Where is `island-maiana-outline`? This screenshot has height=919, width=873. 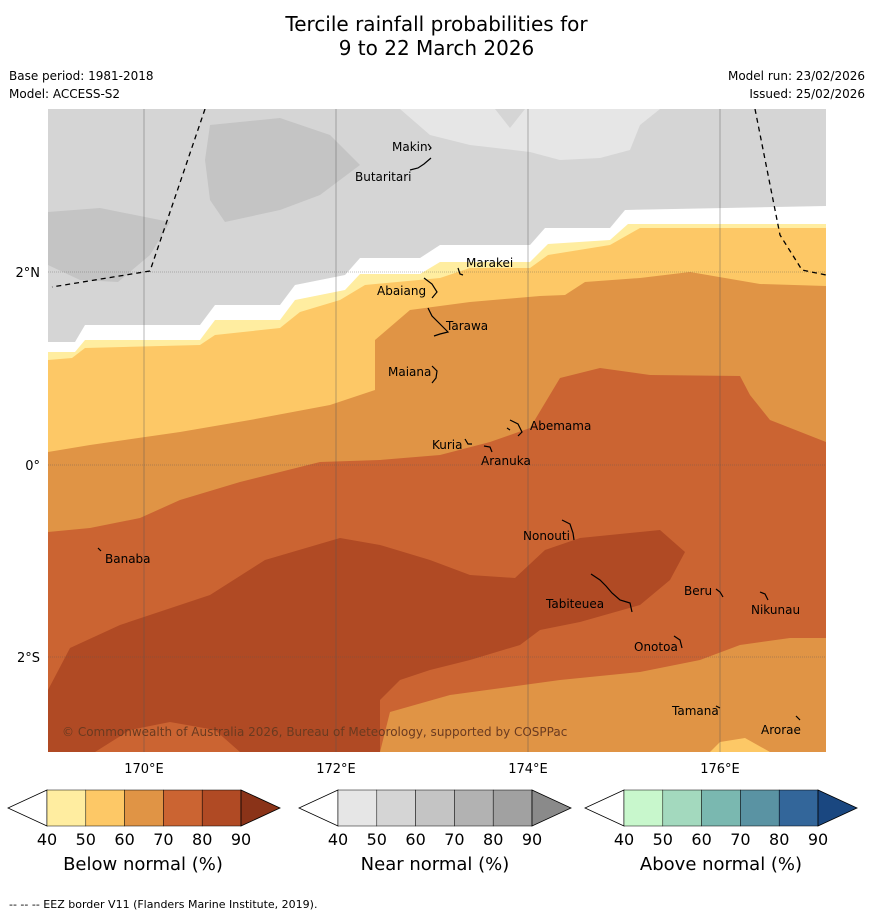
island-maiana-outline is located at coordinates (434, 374).